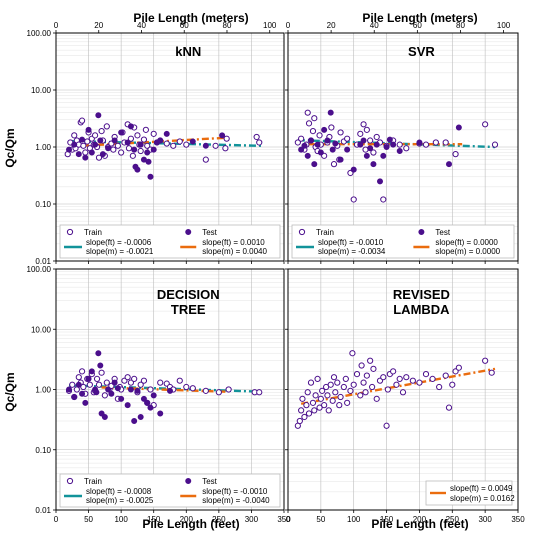 This screenshot has height=538, width=550. I want to click on y-tick-label: 100.00, so click(39, 33).